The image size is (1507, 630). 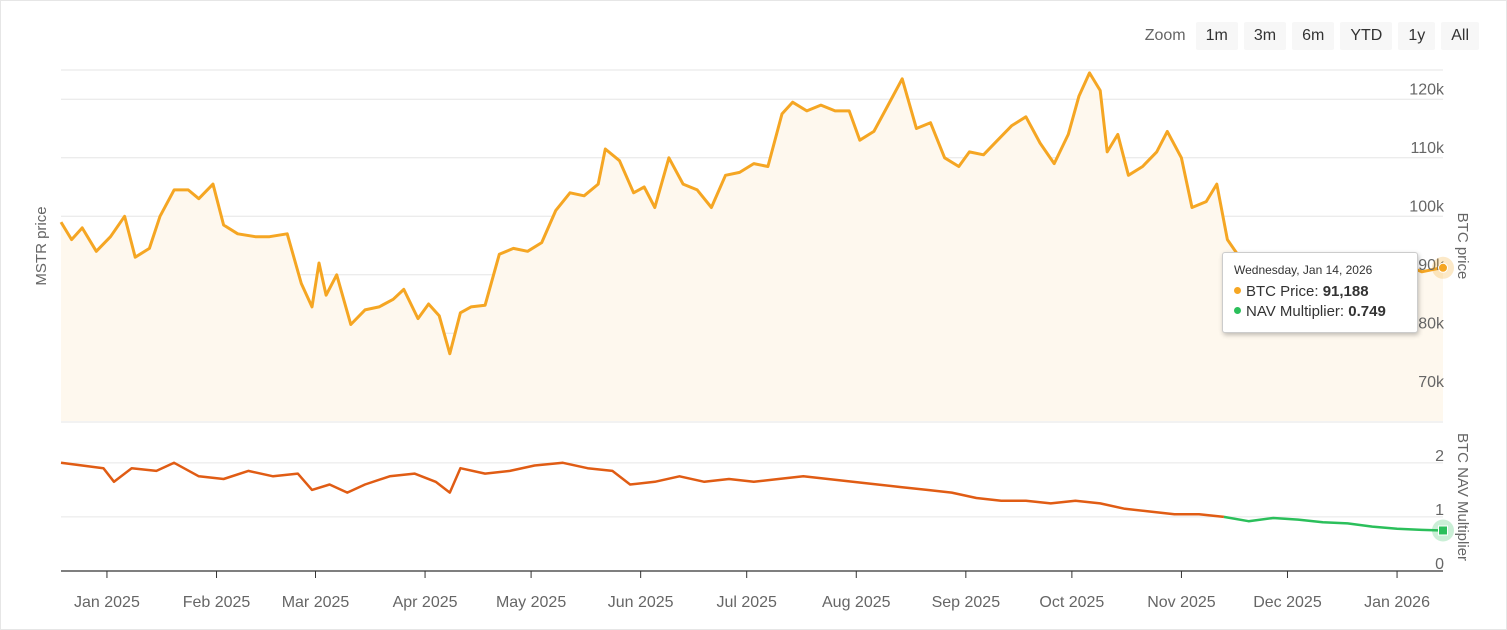 What do you see at coordinates (1443, 530) in the screenshot?
I see `nav-hover-point` at bounding box center [1443, 530].